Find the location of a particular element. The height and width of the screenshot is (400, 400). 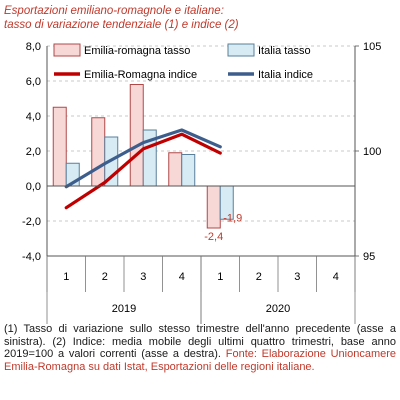

x-group-label: 2019 is located at coordinates (124, 309).